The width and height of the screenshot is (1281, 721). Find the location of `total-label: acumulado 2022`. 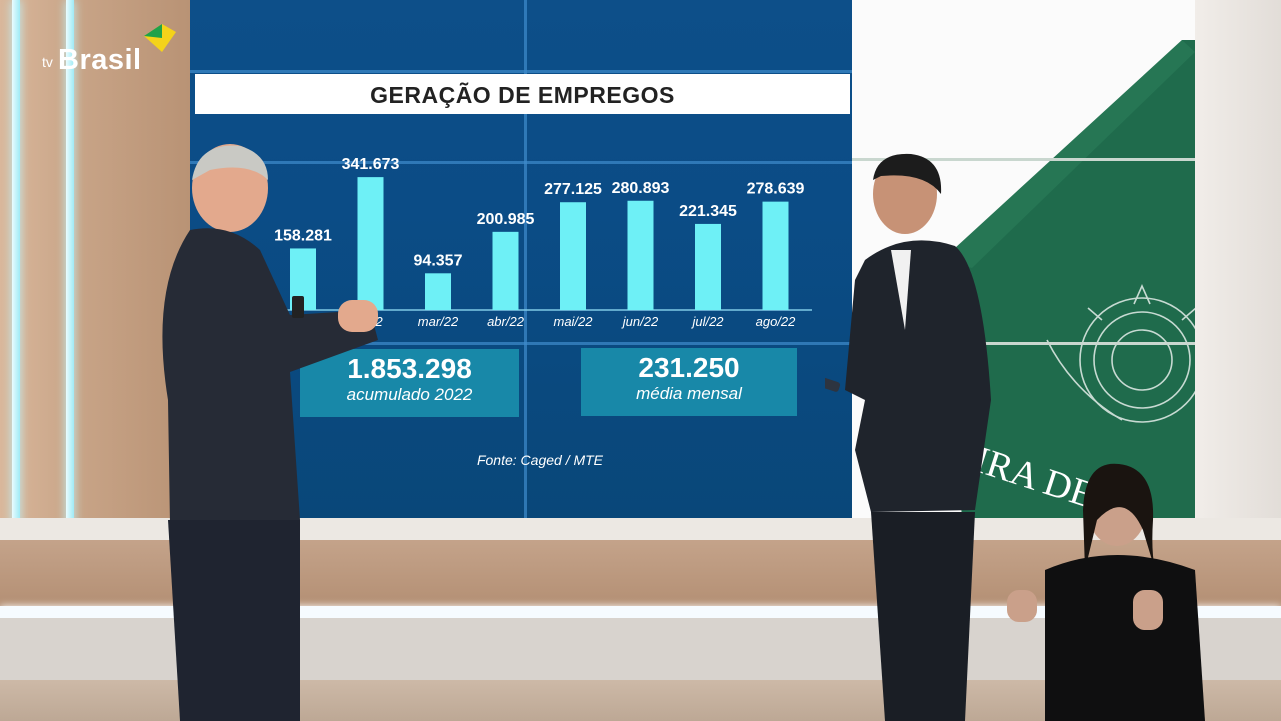

total-label: acumulado 2022 is located at coordinates (409, 394).